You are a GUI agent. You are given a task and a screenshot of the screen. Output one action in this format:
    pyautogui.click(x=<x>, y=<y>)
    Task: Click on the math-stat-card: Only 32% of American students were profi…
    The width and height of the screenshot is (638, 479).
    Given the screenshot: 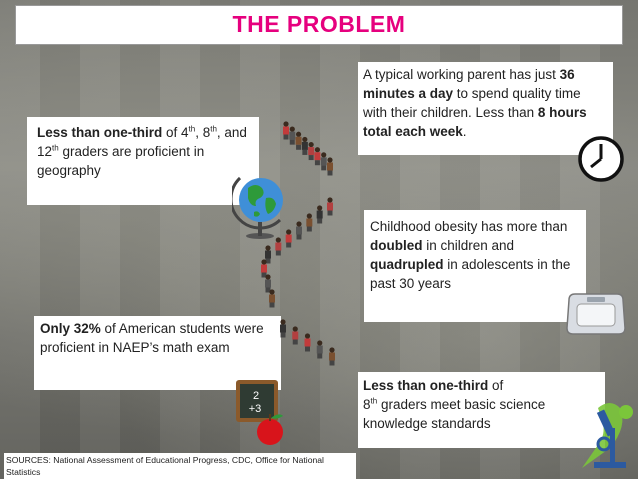 What is the action you would take?
    pyautogui.click(x=157, y=353)
    